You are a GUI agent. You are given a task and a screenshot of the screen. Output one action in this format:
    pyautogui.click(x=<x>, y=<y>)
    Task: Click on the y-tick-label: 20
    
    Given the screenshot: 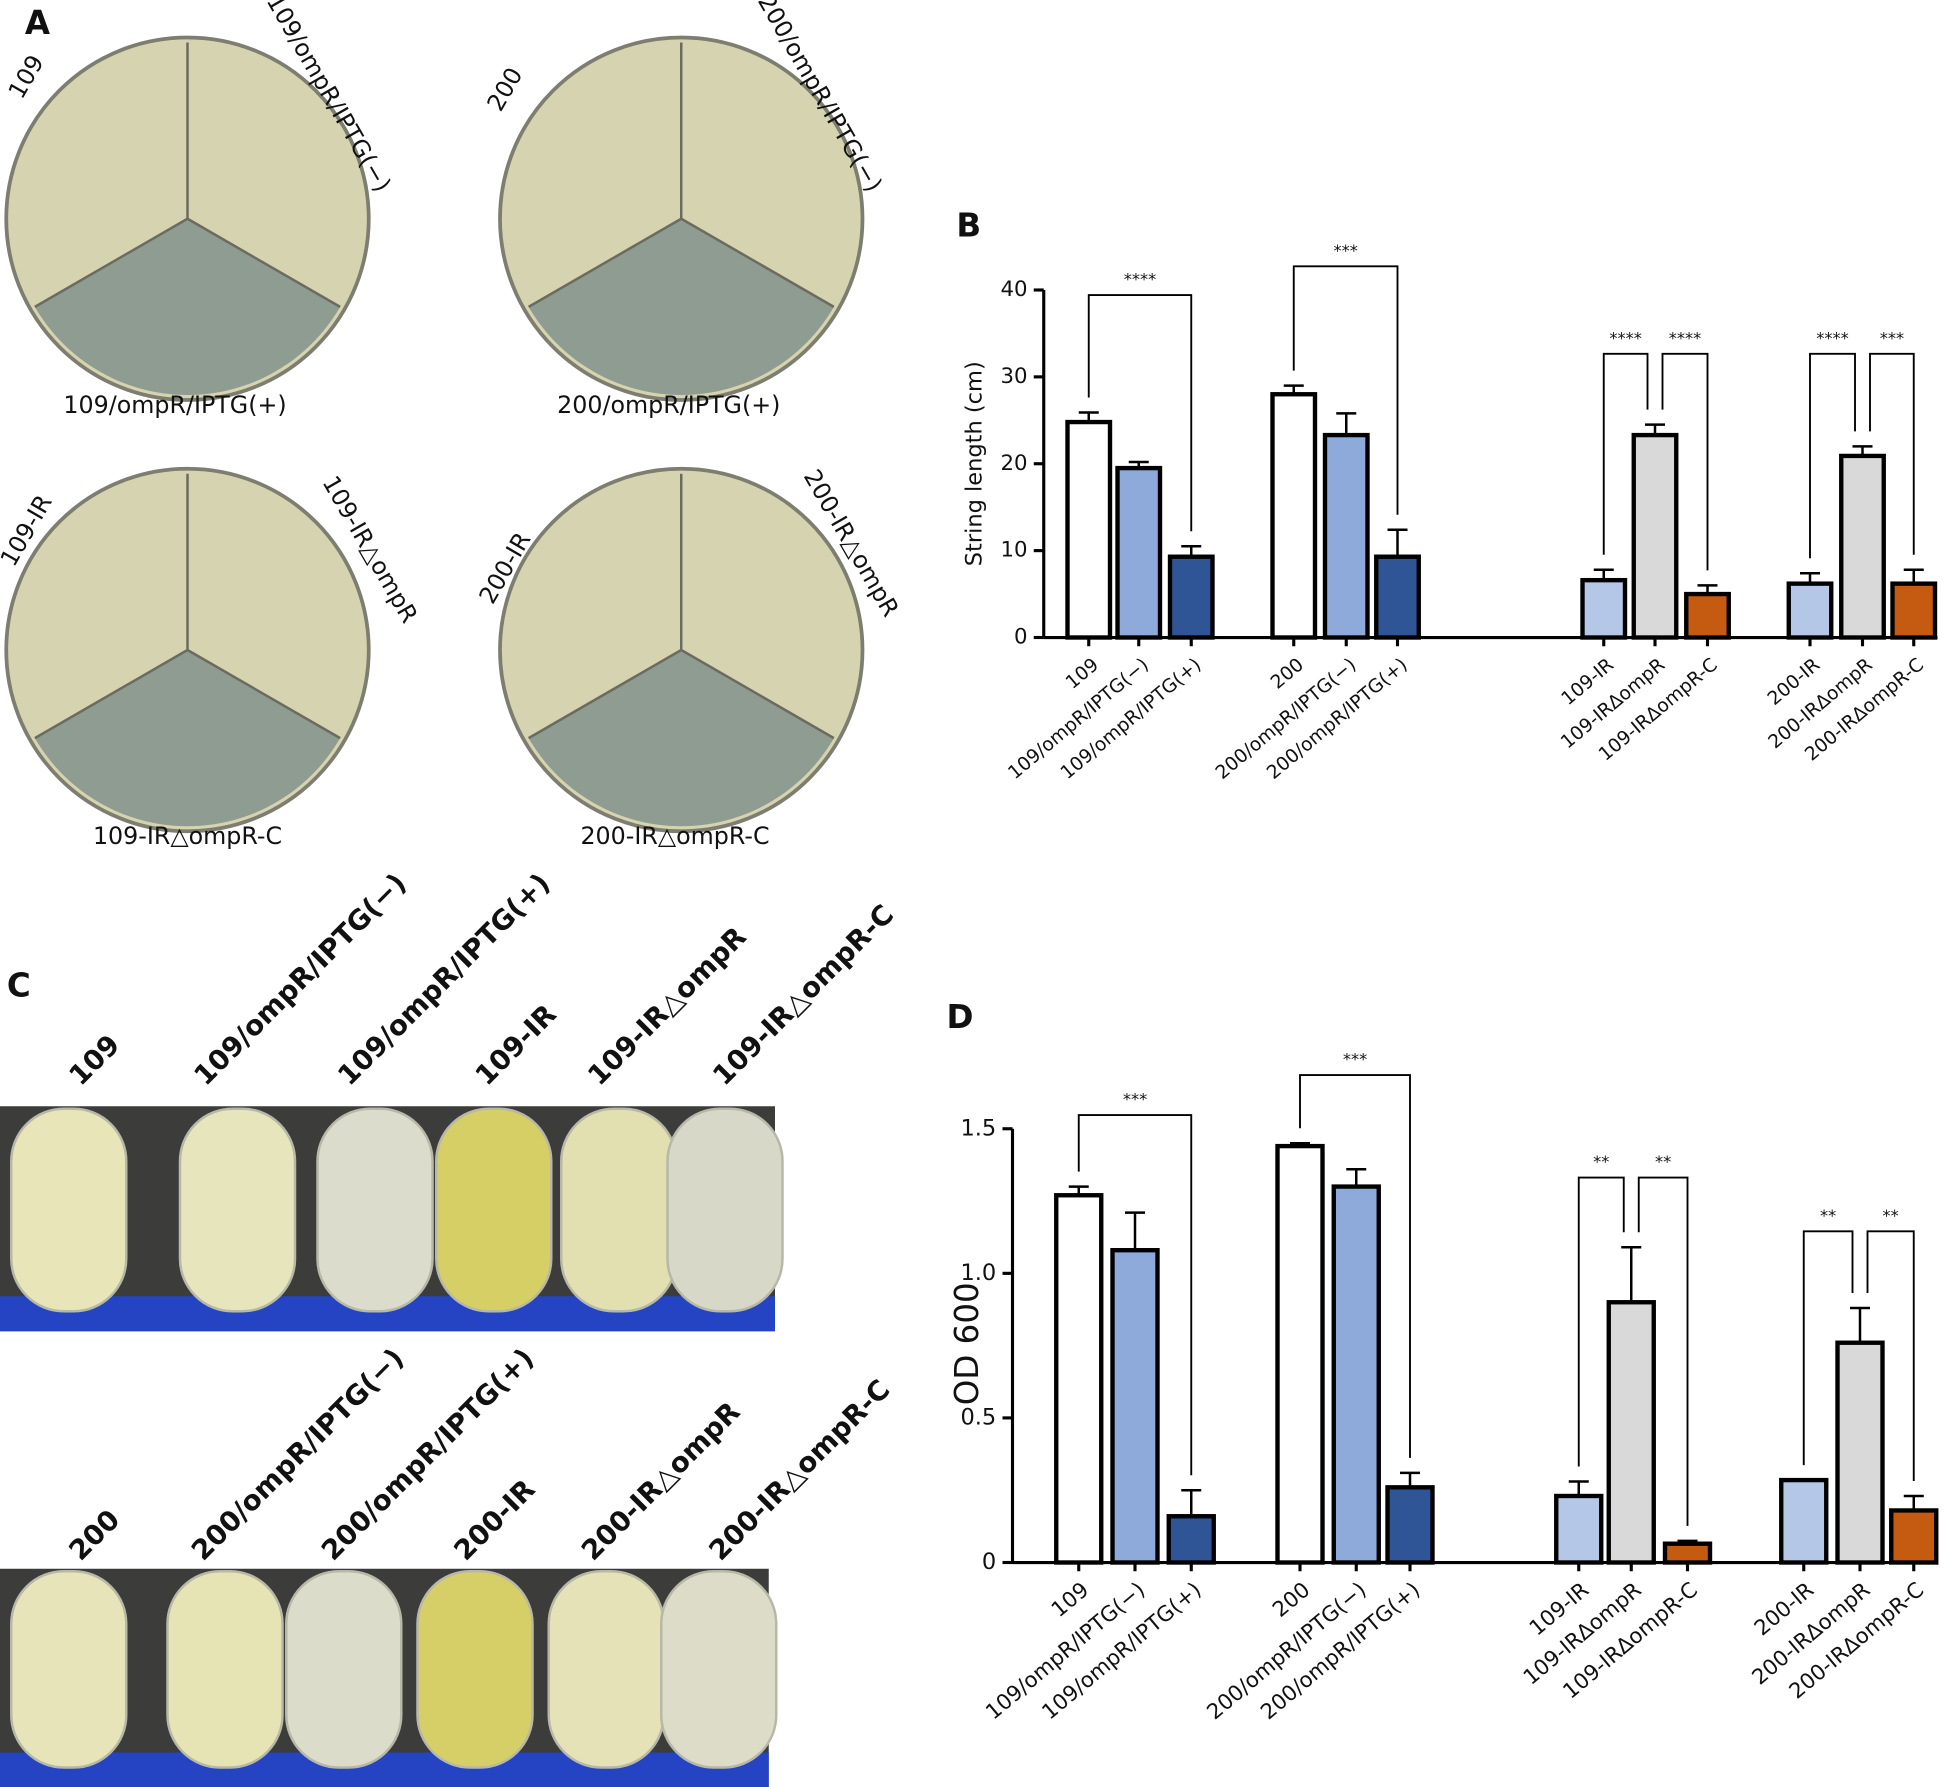 What is the action you would take?
    pyautogui.click(x=1013, y=463)
    